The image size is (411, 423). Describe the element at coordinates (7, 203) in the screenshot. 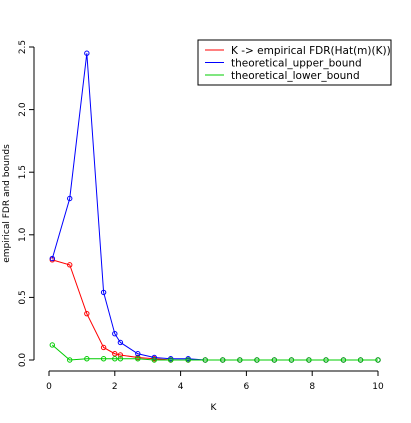

I see `y-axis-label: empirical FDR and bounds` at that location.